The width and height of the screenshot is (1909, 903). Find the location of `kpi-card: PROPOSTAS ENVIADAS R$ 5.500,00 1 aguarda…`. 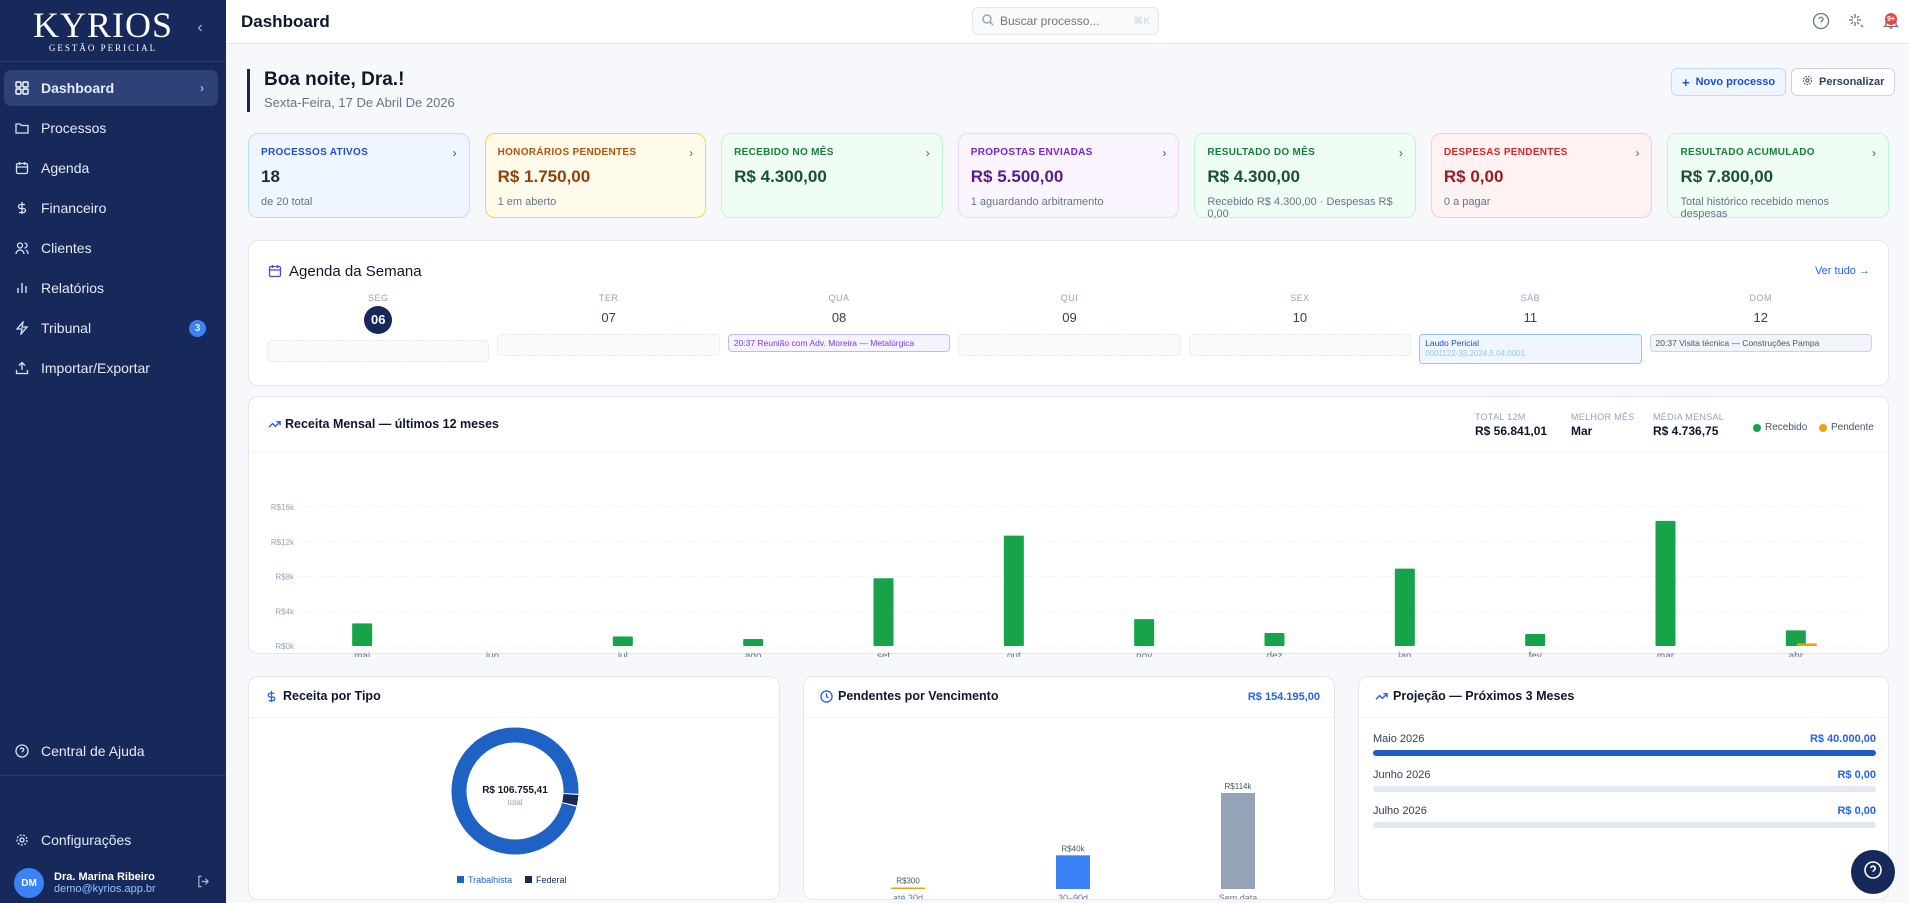

kpi-card: PROPOSTAS ENVIADAS R$ 5.500,00 1 aguarda… is located at coordinates (1068, 175).